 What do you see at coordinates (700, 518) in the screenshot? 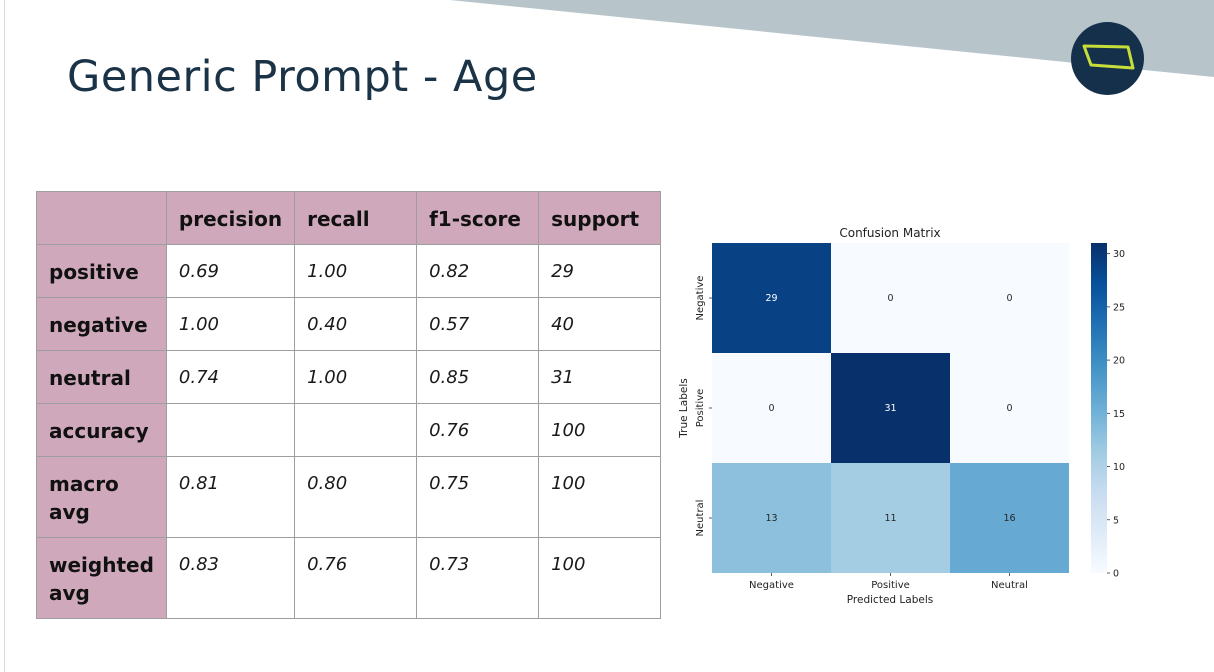
I see `y-tick-label: Neutral` at bounding box center [700, 518].